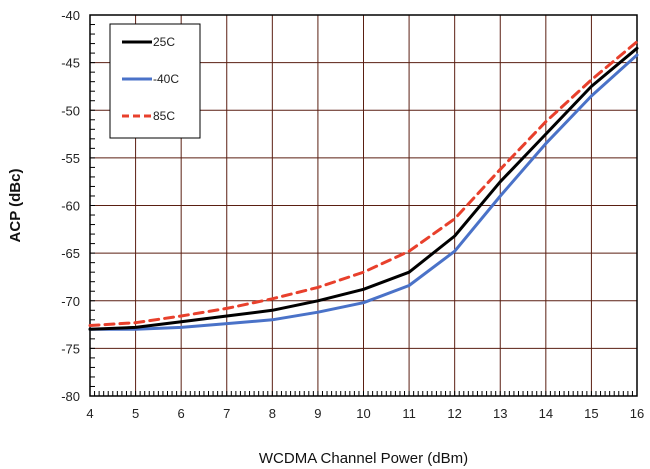 This screenshot has height=469, width=650. Describe the element at coordinates (637, 413) in the screenshot. I see `x-tick-label: 16` at that location.